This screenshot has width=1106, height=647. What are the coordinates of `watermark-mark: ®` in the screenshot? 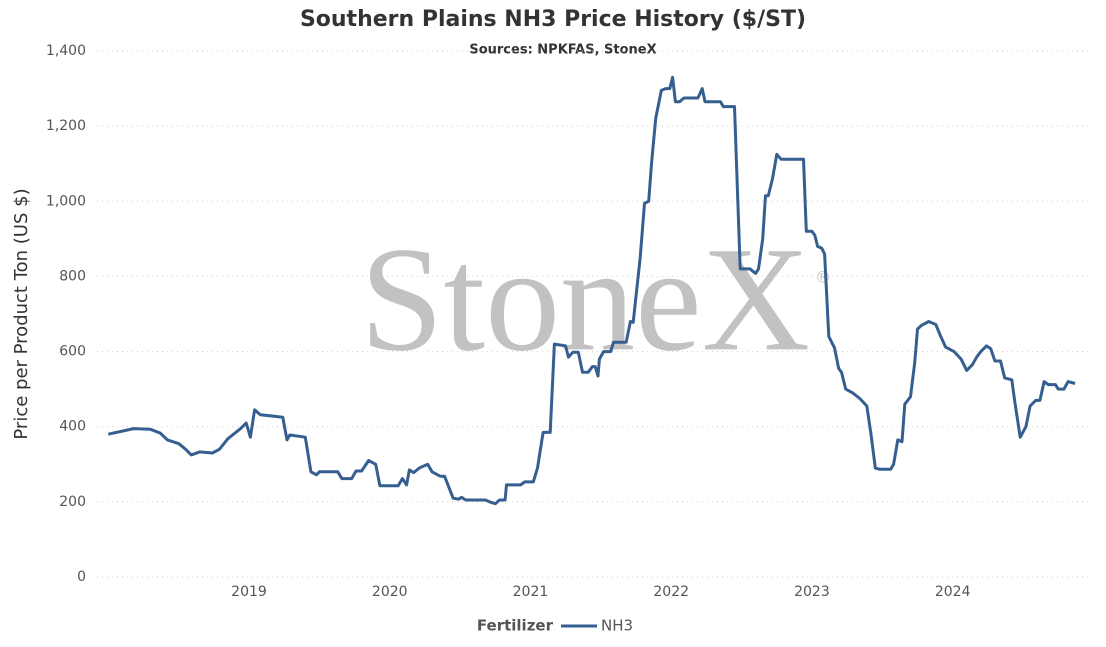 It's located at (823, 277).